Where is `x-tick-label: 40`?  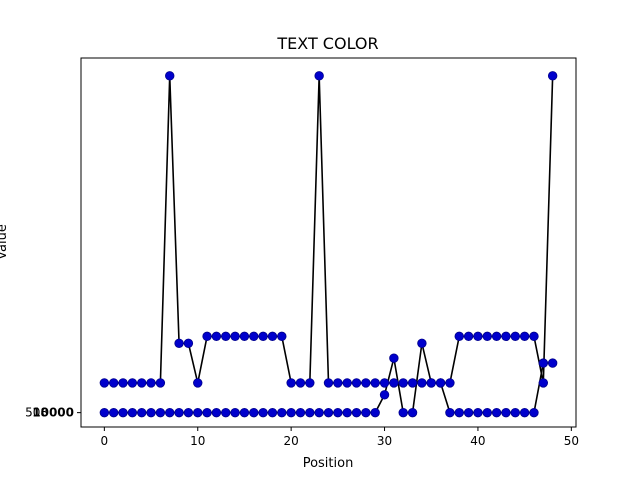
x-tick-label: 40 is located at coordinates (477, 441).